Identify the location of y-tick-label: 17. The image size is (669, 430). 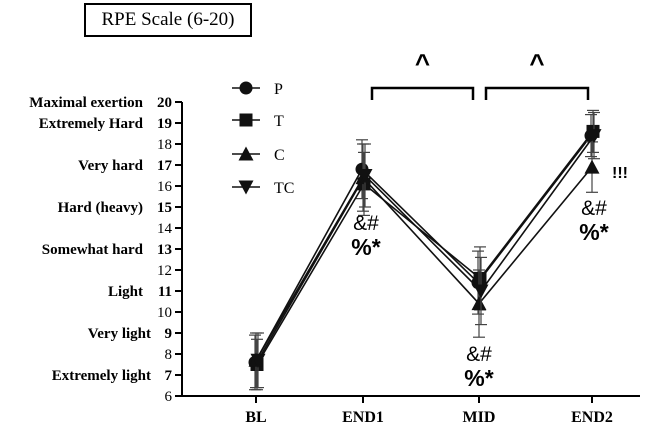
(165, 166).